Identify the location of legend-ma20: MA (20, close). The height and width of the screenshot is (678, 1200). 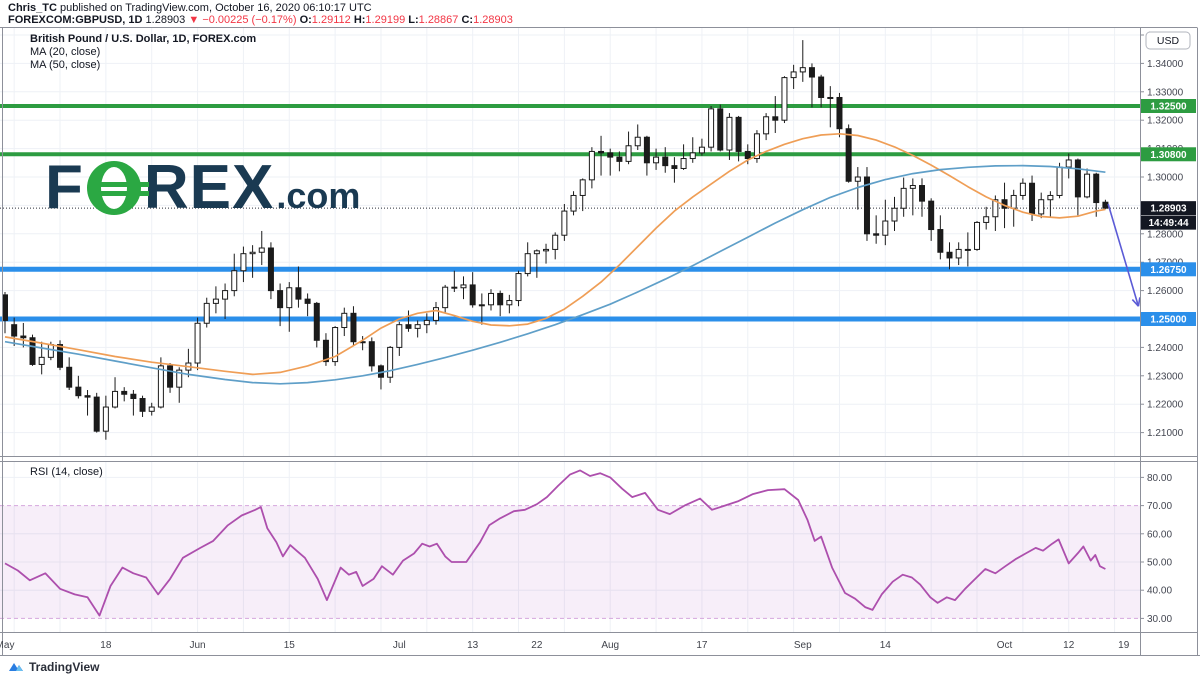
(65, 52).